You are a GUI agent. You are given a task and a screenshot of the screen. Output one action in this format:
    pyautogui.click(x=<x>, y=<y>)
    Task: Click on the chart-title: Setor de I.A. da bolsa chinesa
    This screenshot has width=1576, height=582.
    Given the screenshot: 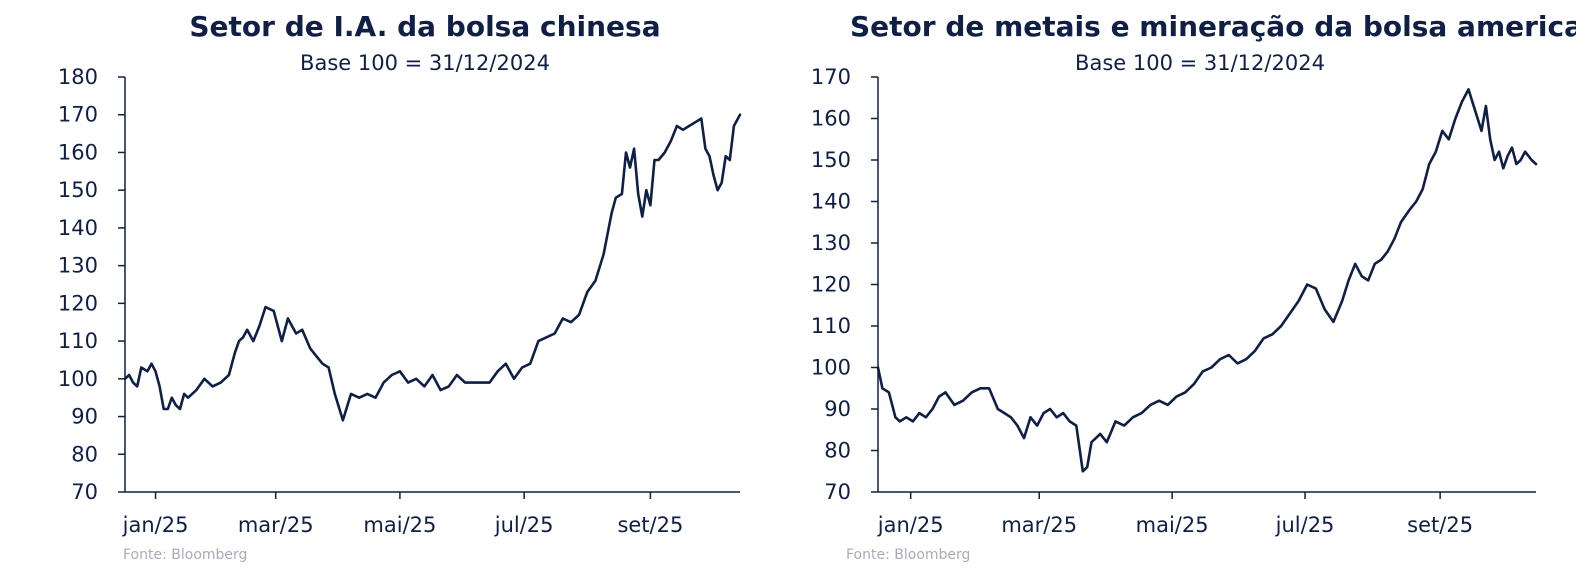 What is the action you would take?
    pyautogui.click(x=425, y=26)
    